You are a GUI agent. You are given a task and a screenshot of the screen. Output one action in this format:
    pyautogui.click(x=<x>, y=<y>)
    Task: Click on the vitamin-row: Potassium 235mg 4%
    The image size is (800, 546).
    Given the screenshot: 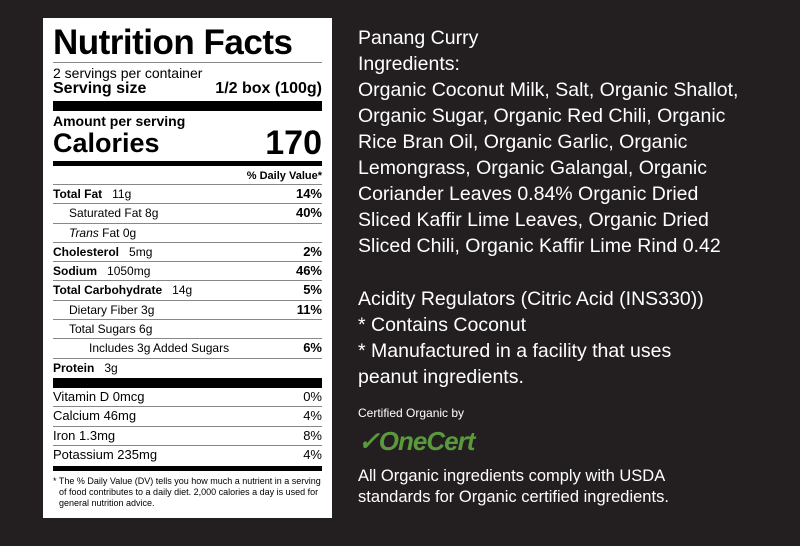 What is the action you would take?
    pyautogui.click(x=187, y=455)
    